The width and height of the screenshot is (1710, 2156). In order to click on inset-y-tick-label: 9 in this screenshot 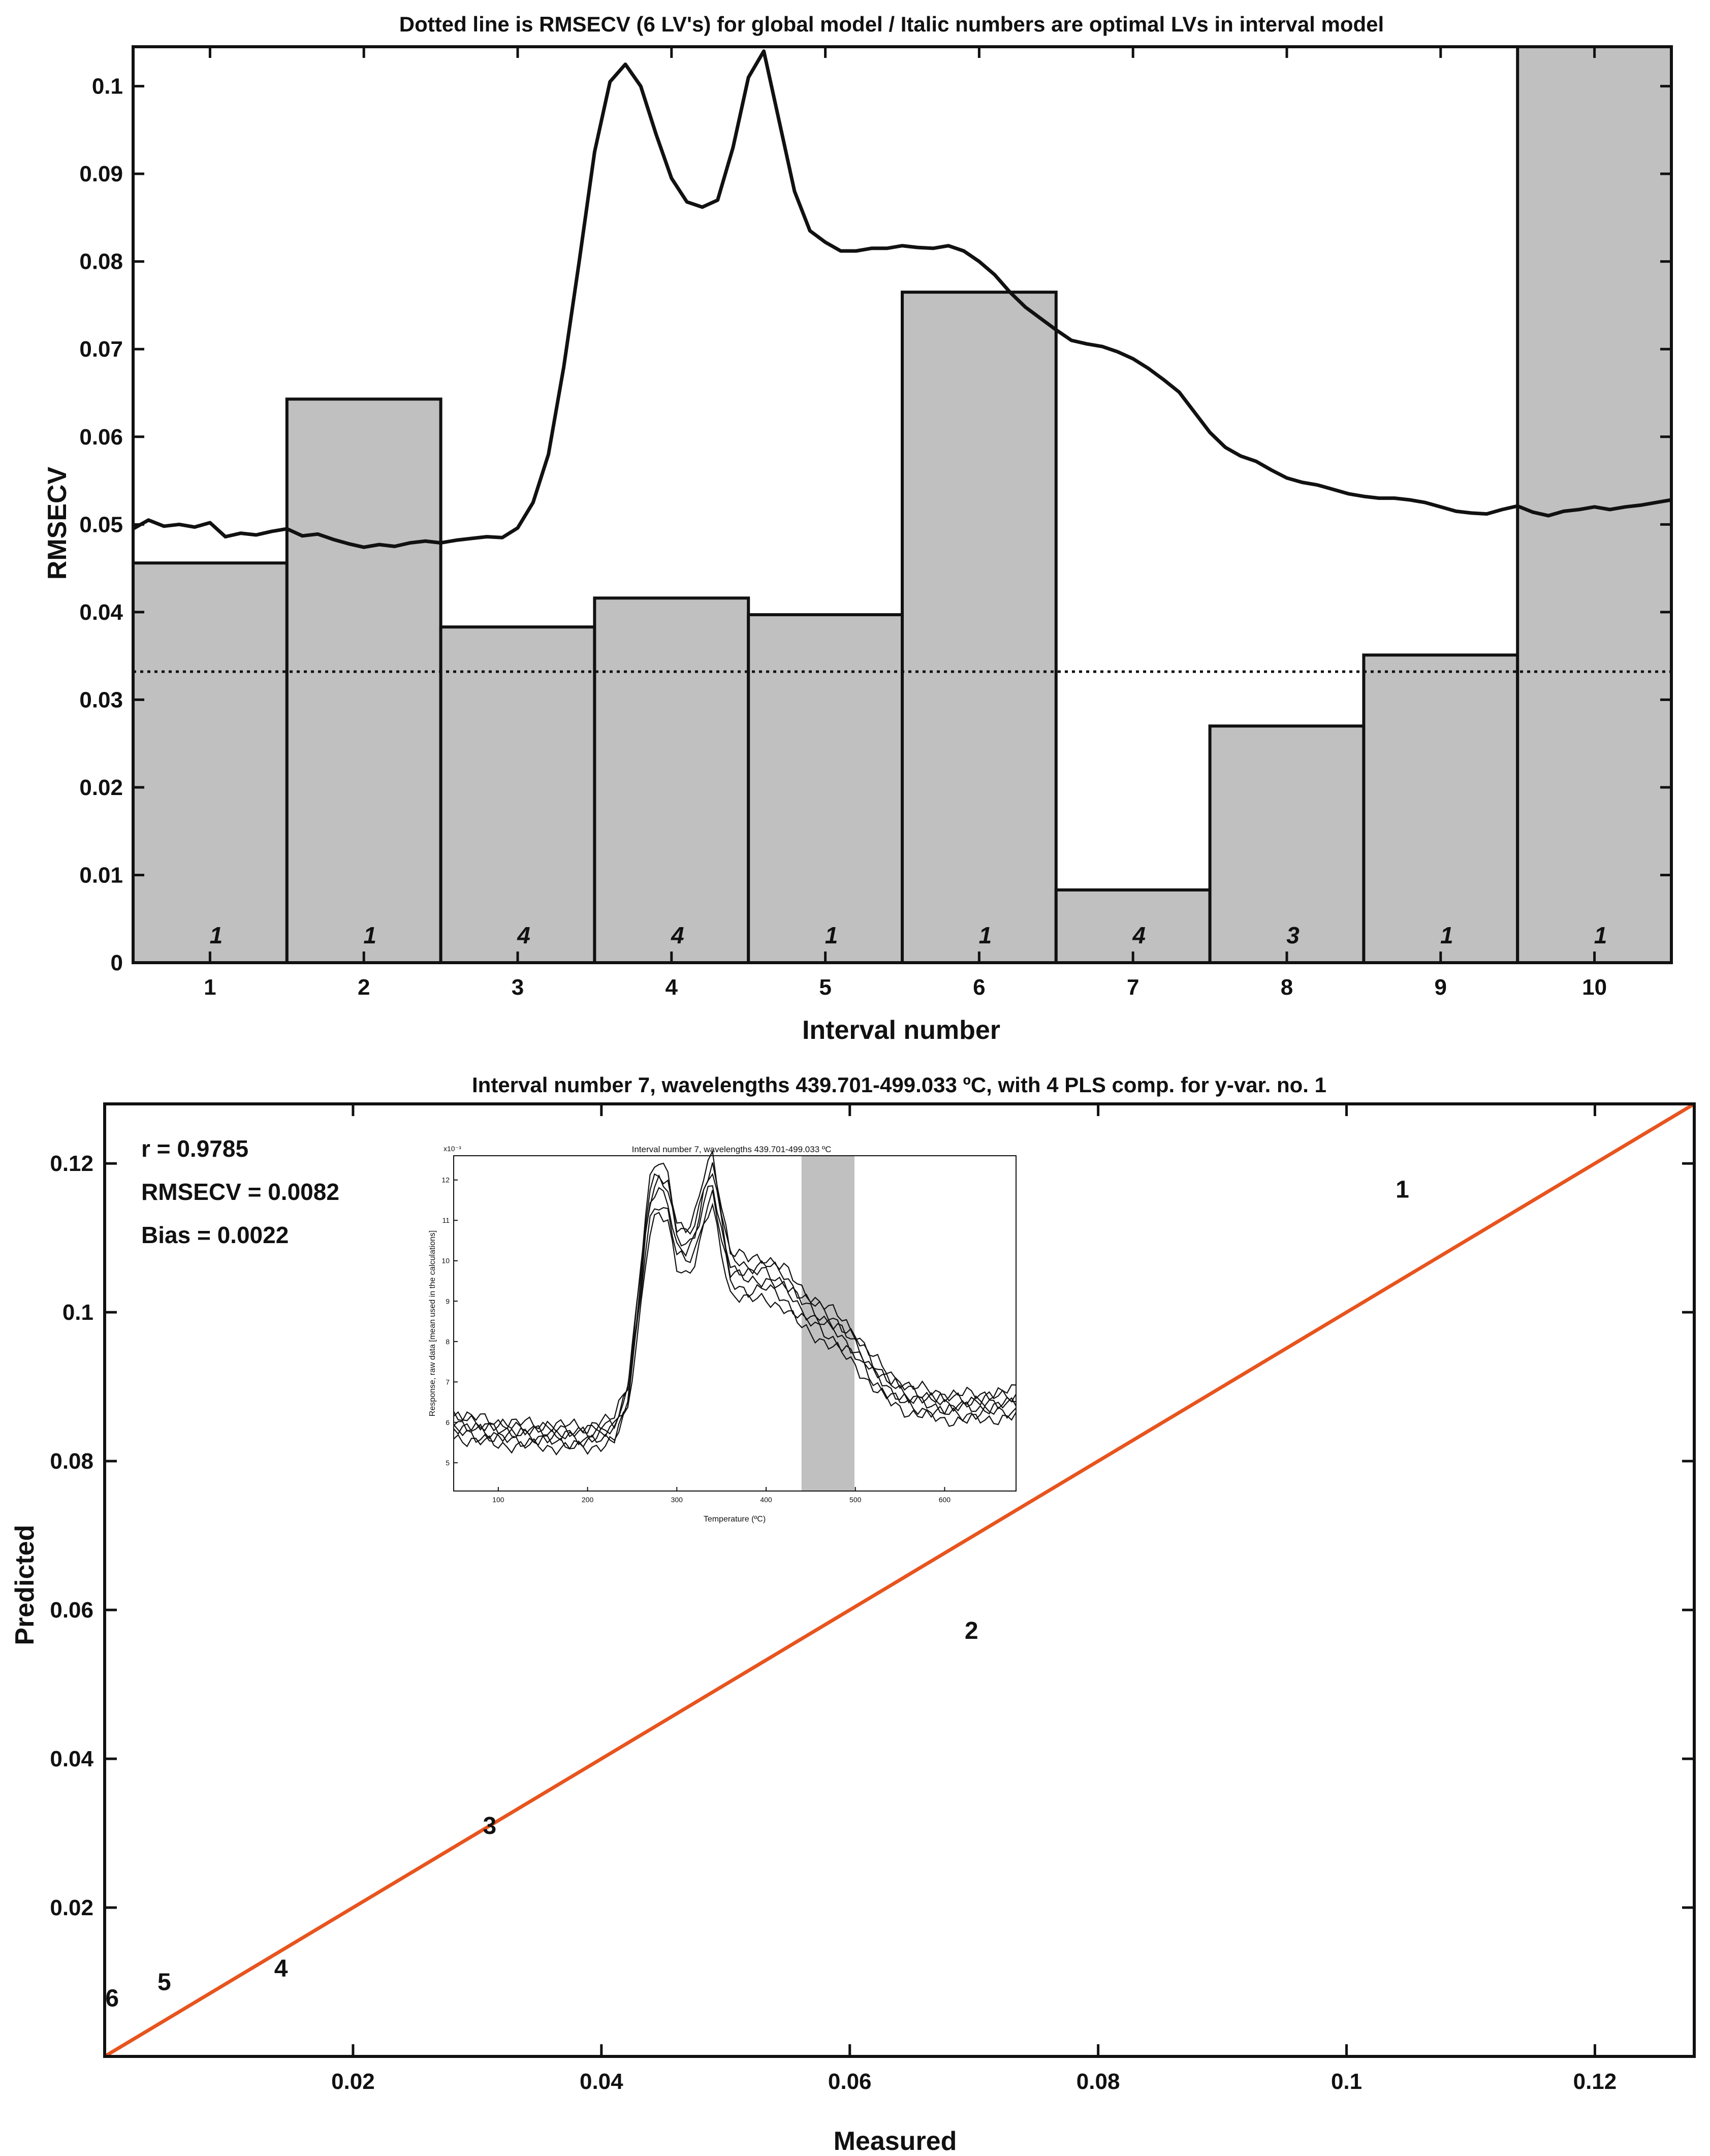, I will do `click(448, 1301)`.